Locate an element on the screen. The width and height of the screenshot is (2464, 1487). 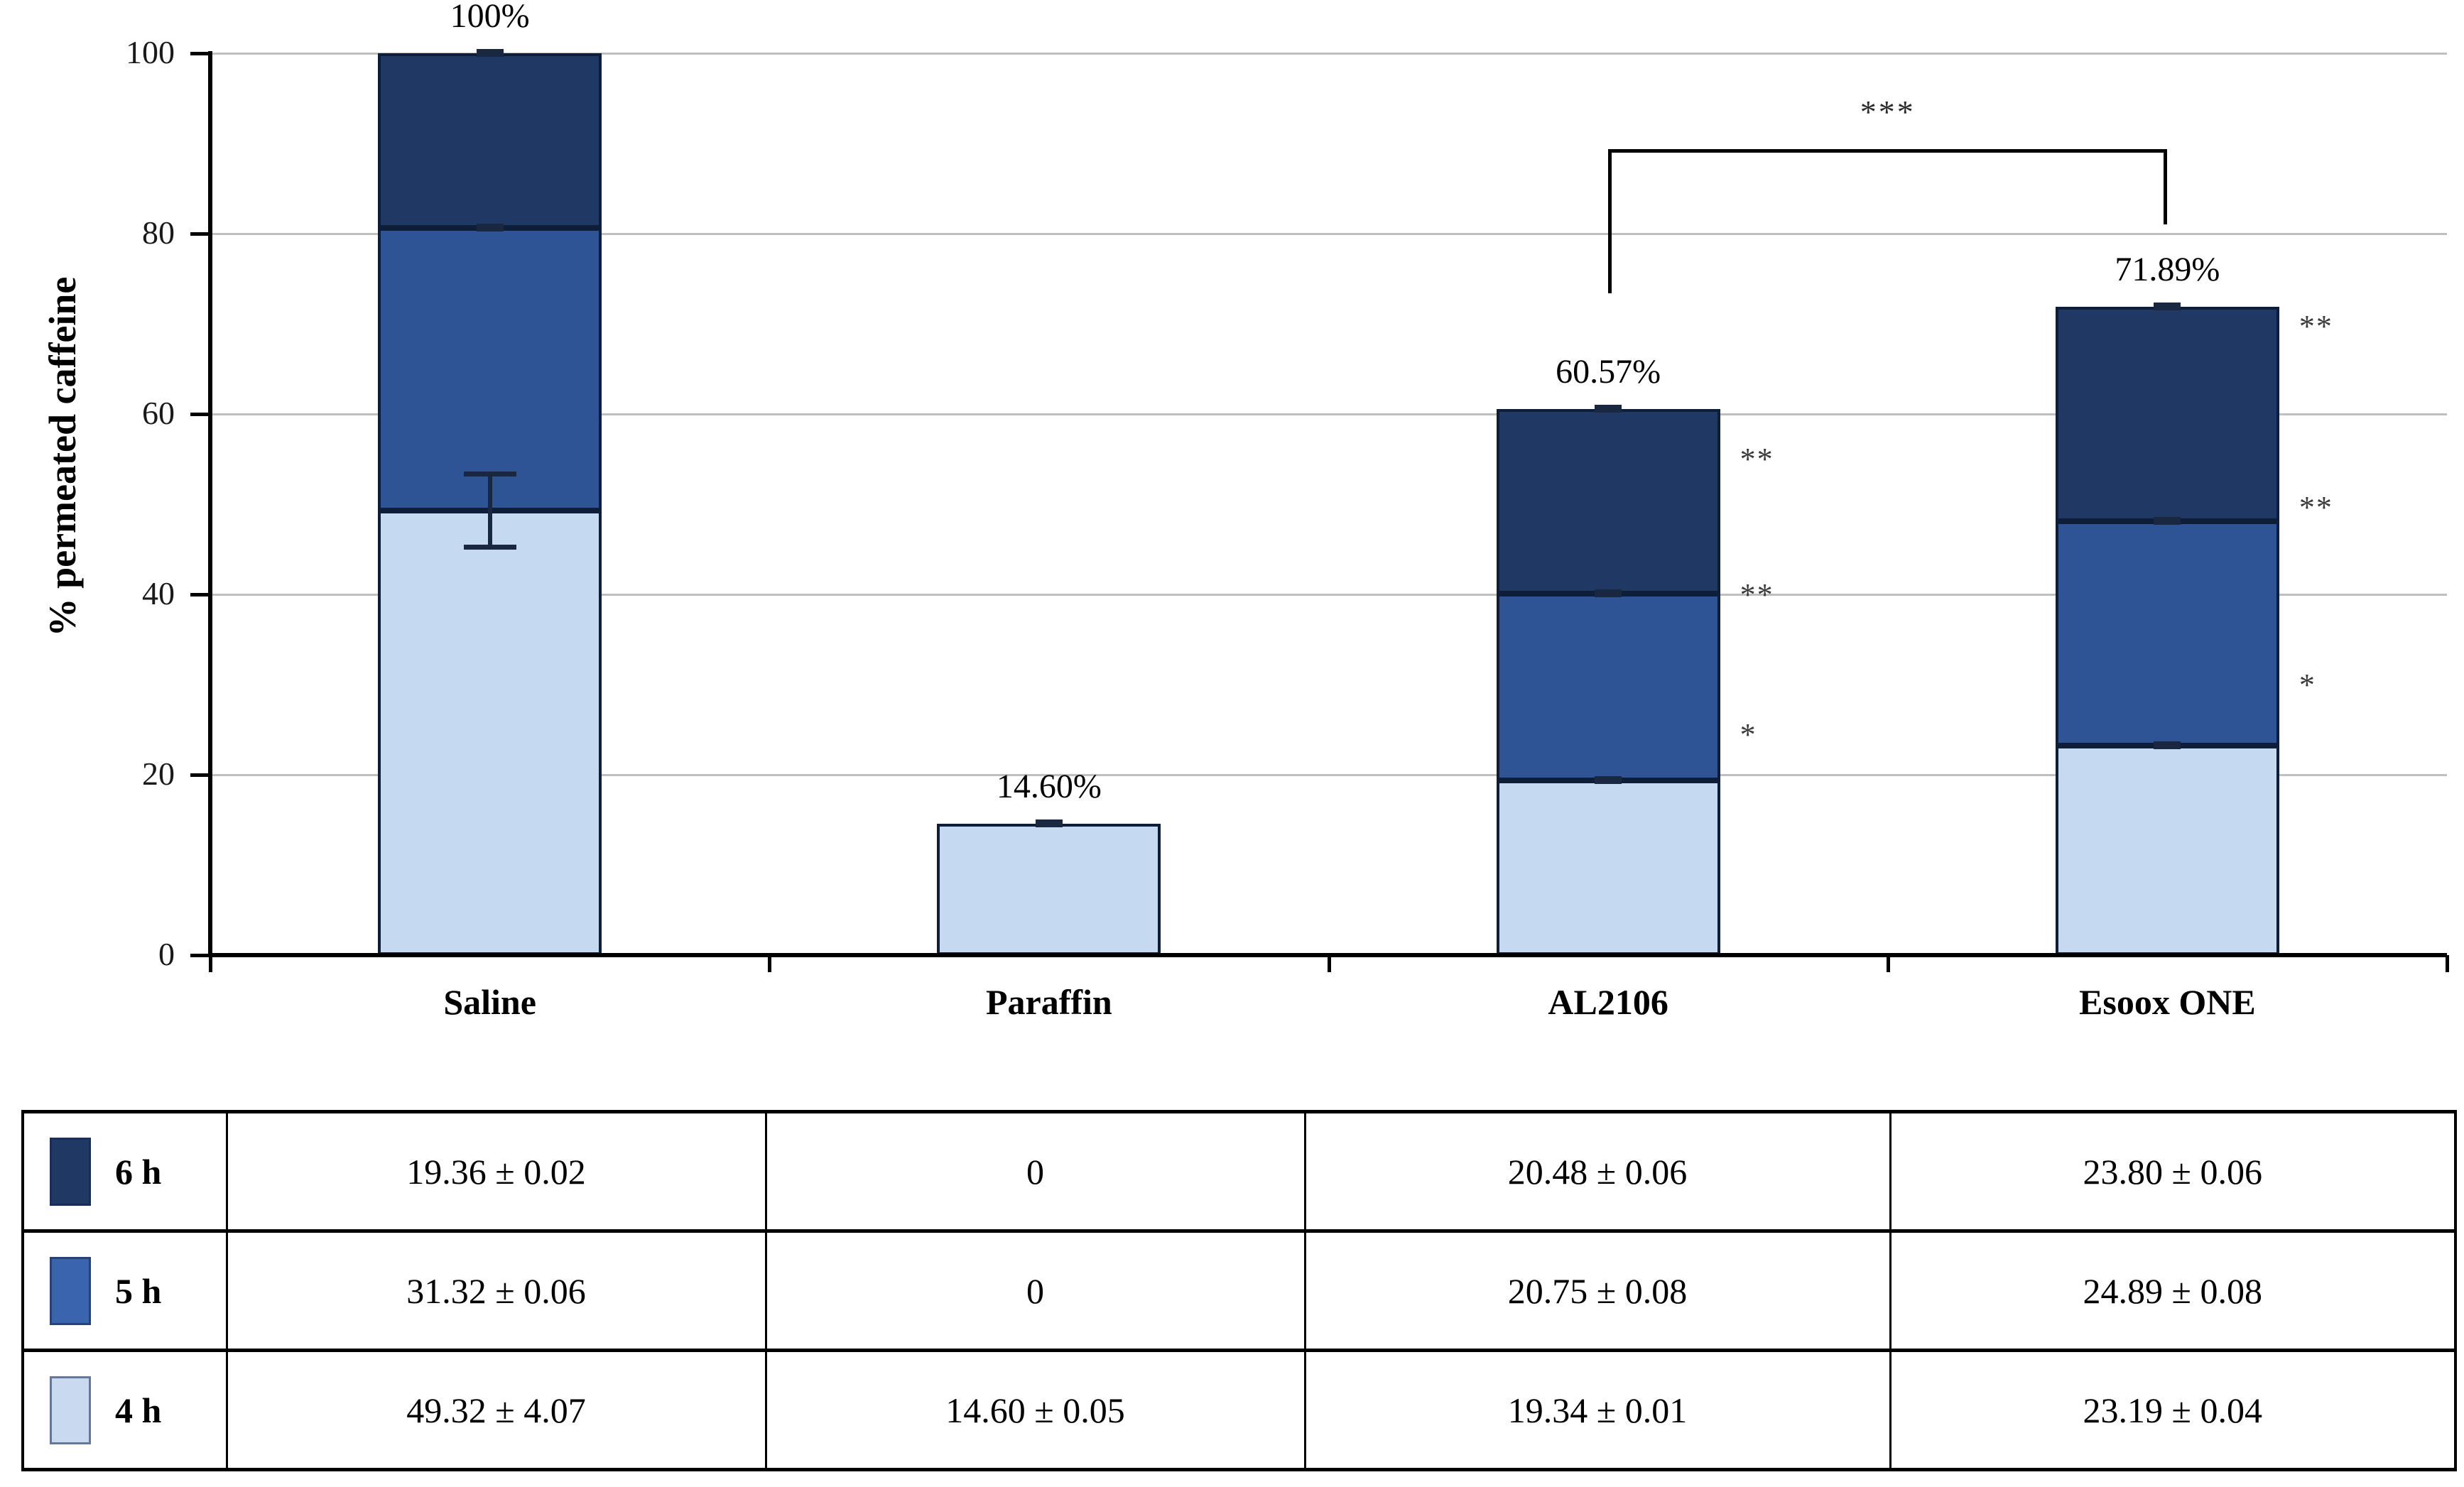
table-row-5h: 5 h 31.32 ± 0.06 0 20.75 ± 0.08 24.89 ± 0.08 is located at coordinates (1239, 1290).